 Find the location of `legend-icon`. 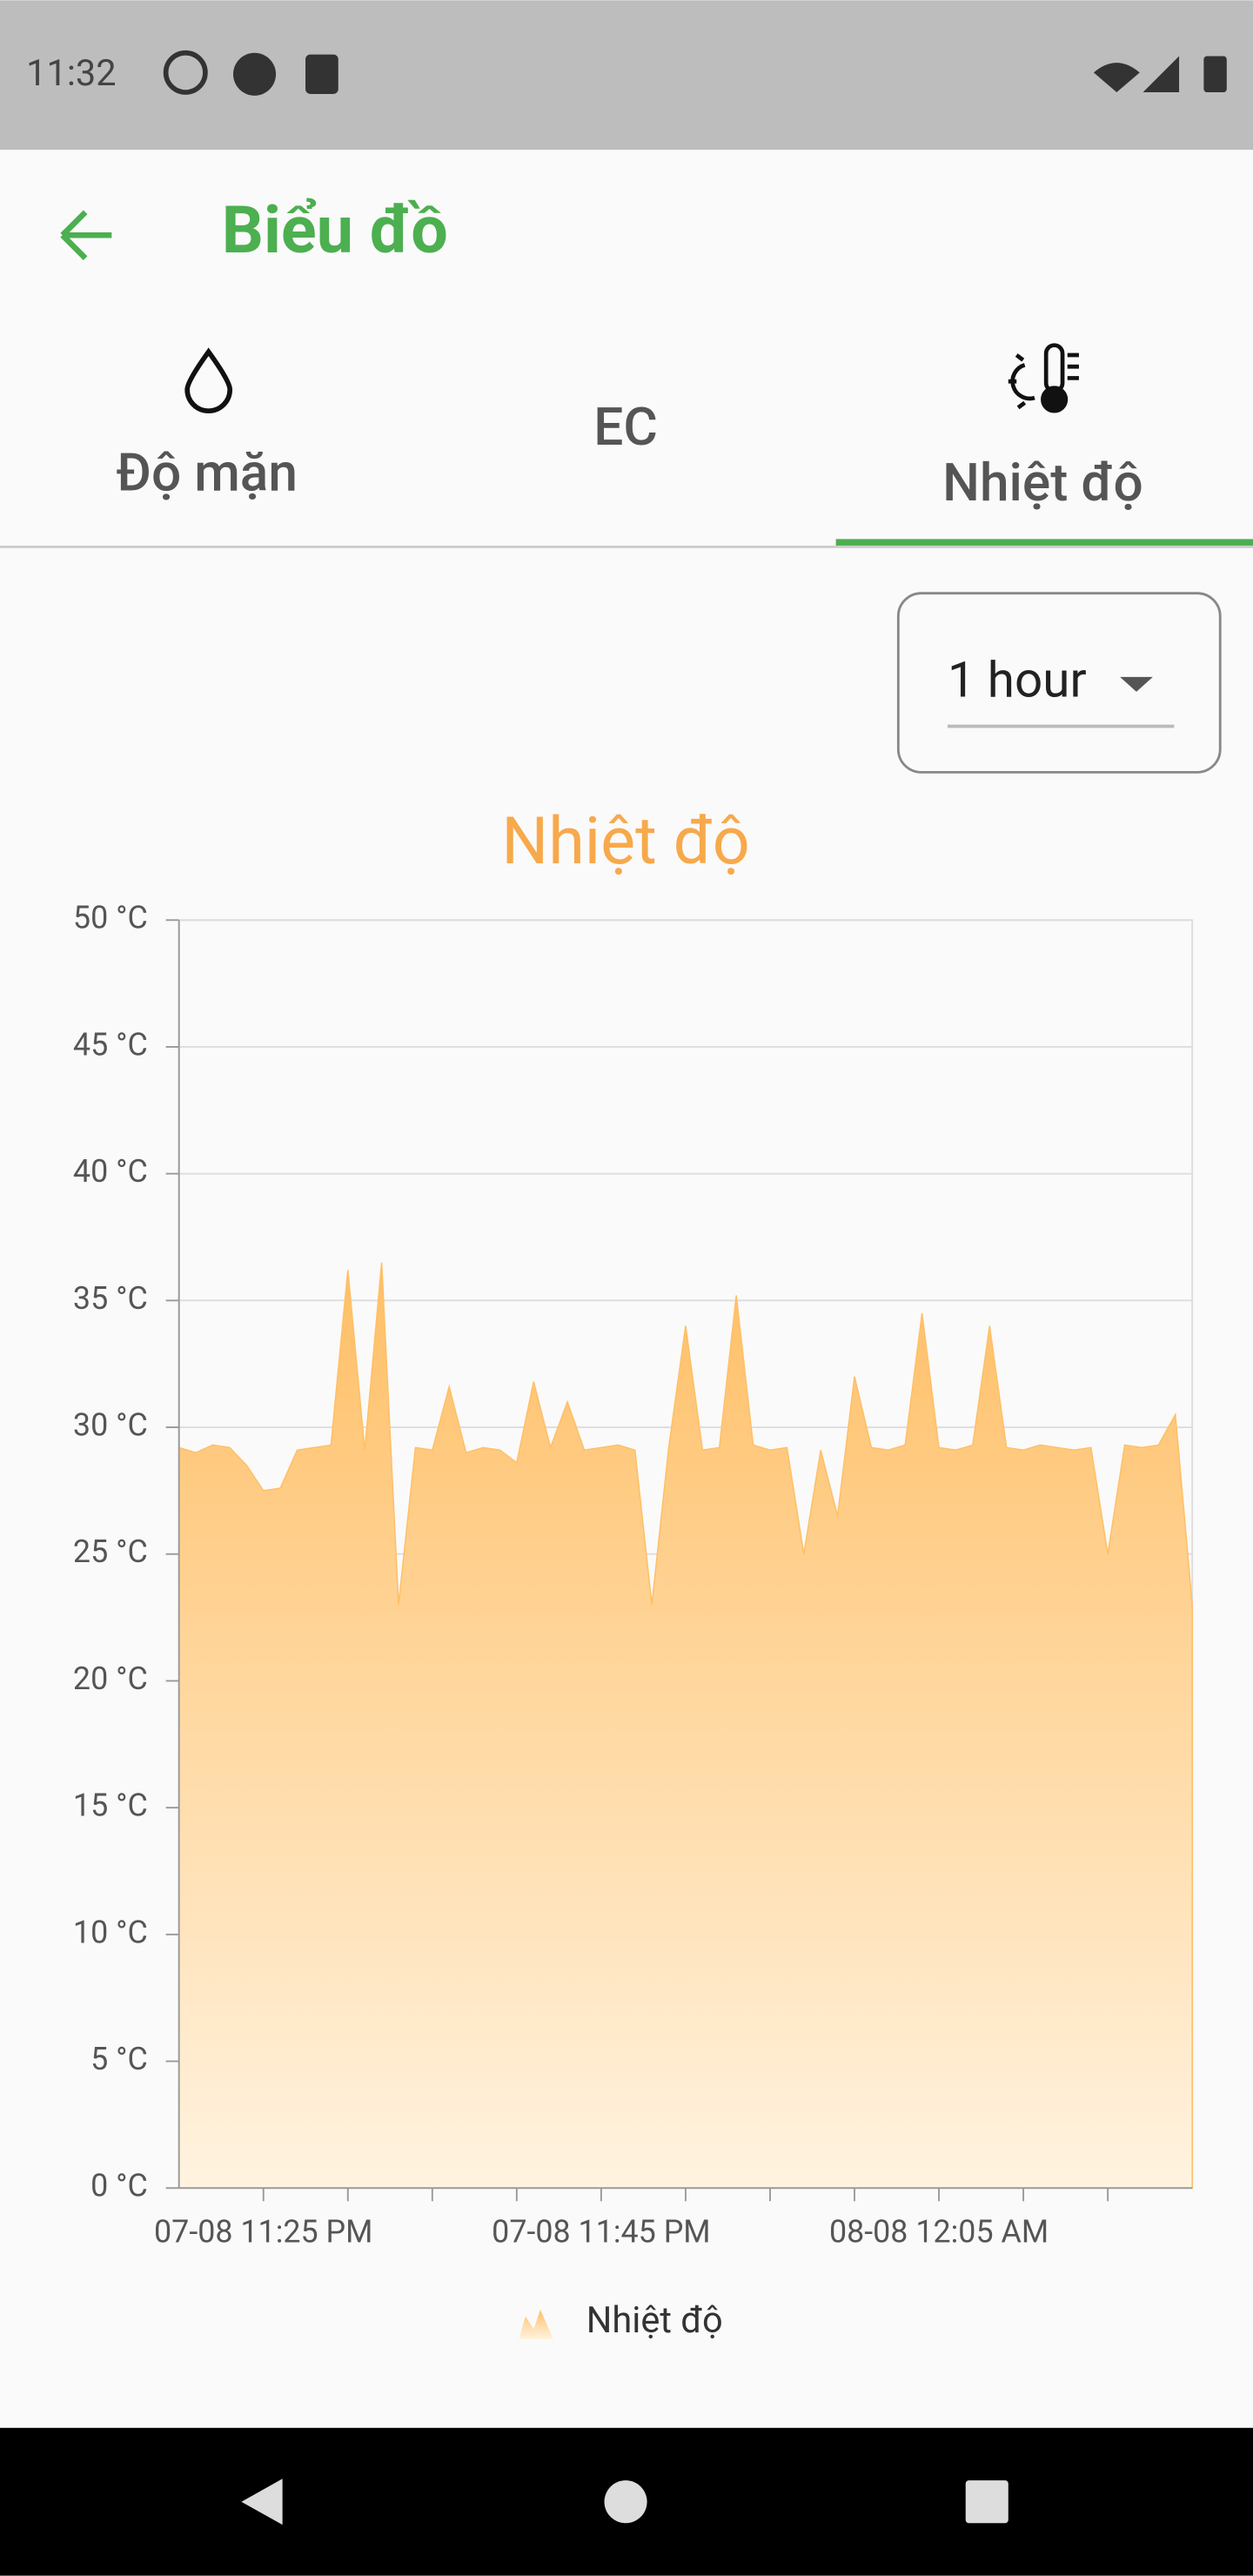

legend-icon is located at coordinates (536, 2324).